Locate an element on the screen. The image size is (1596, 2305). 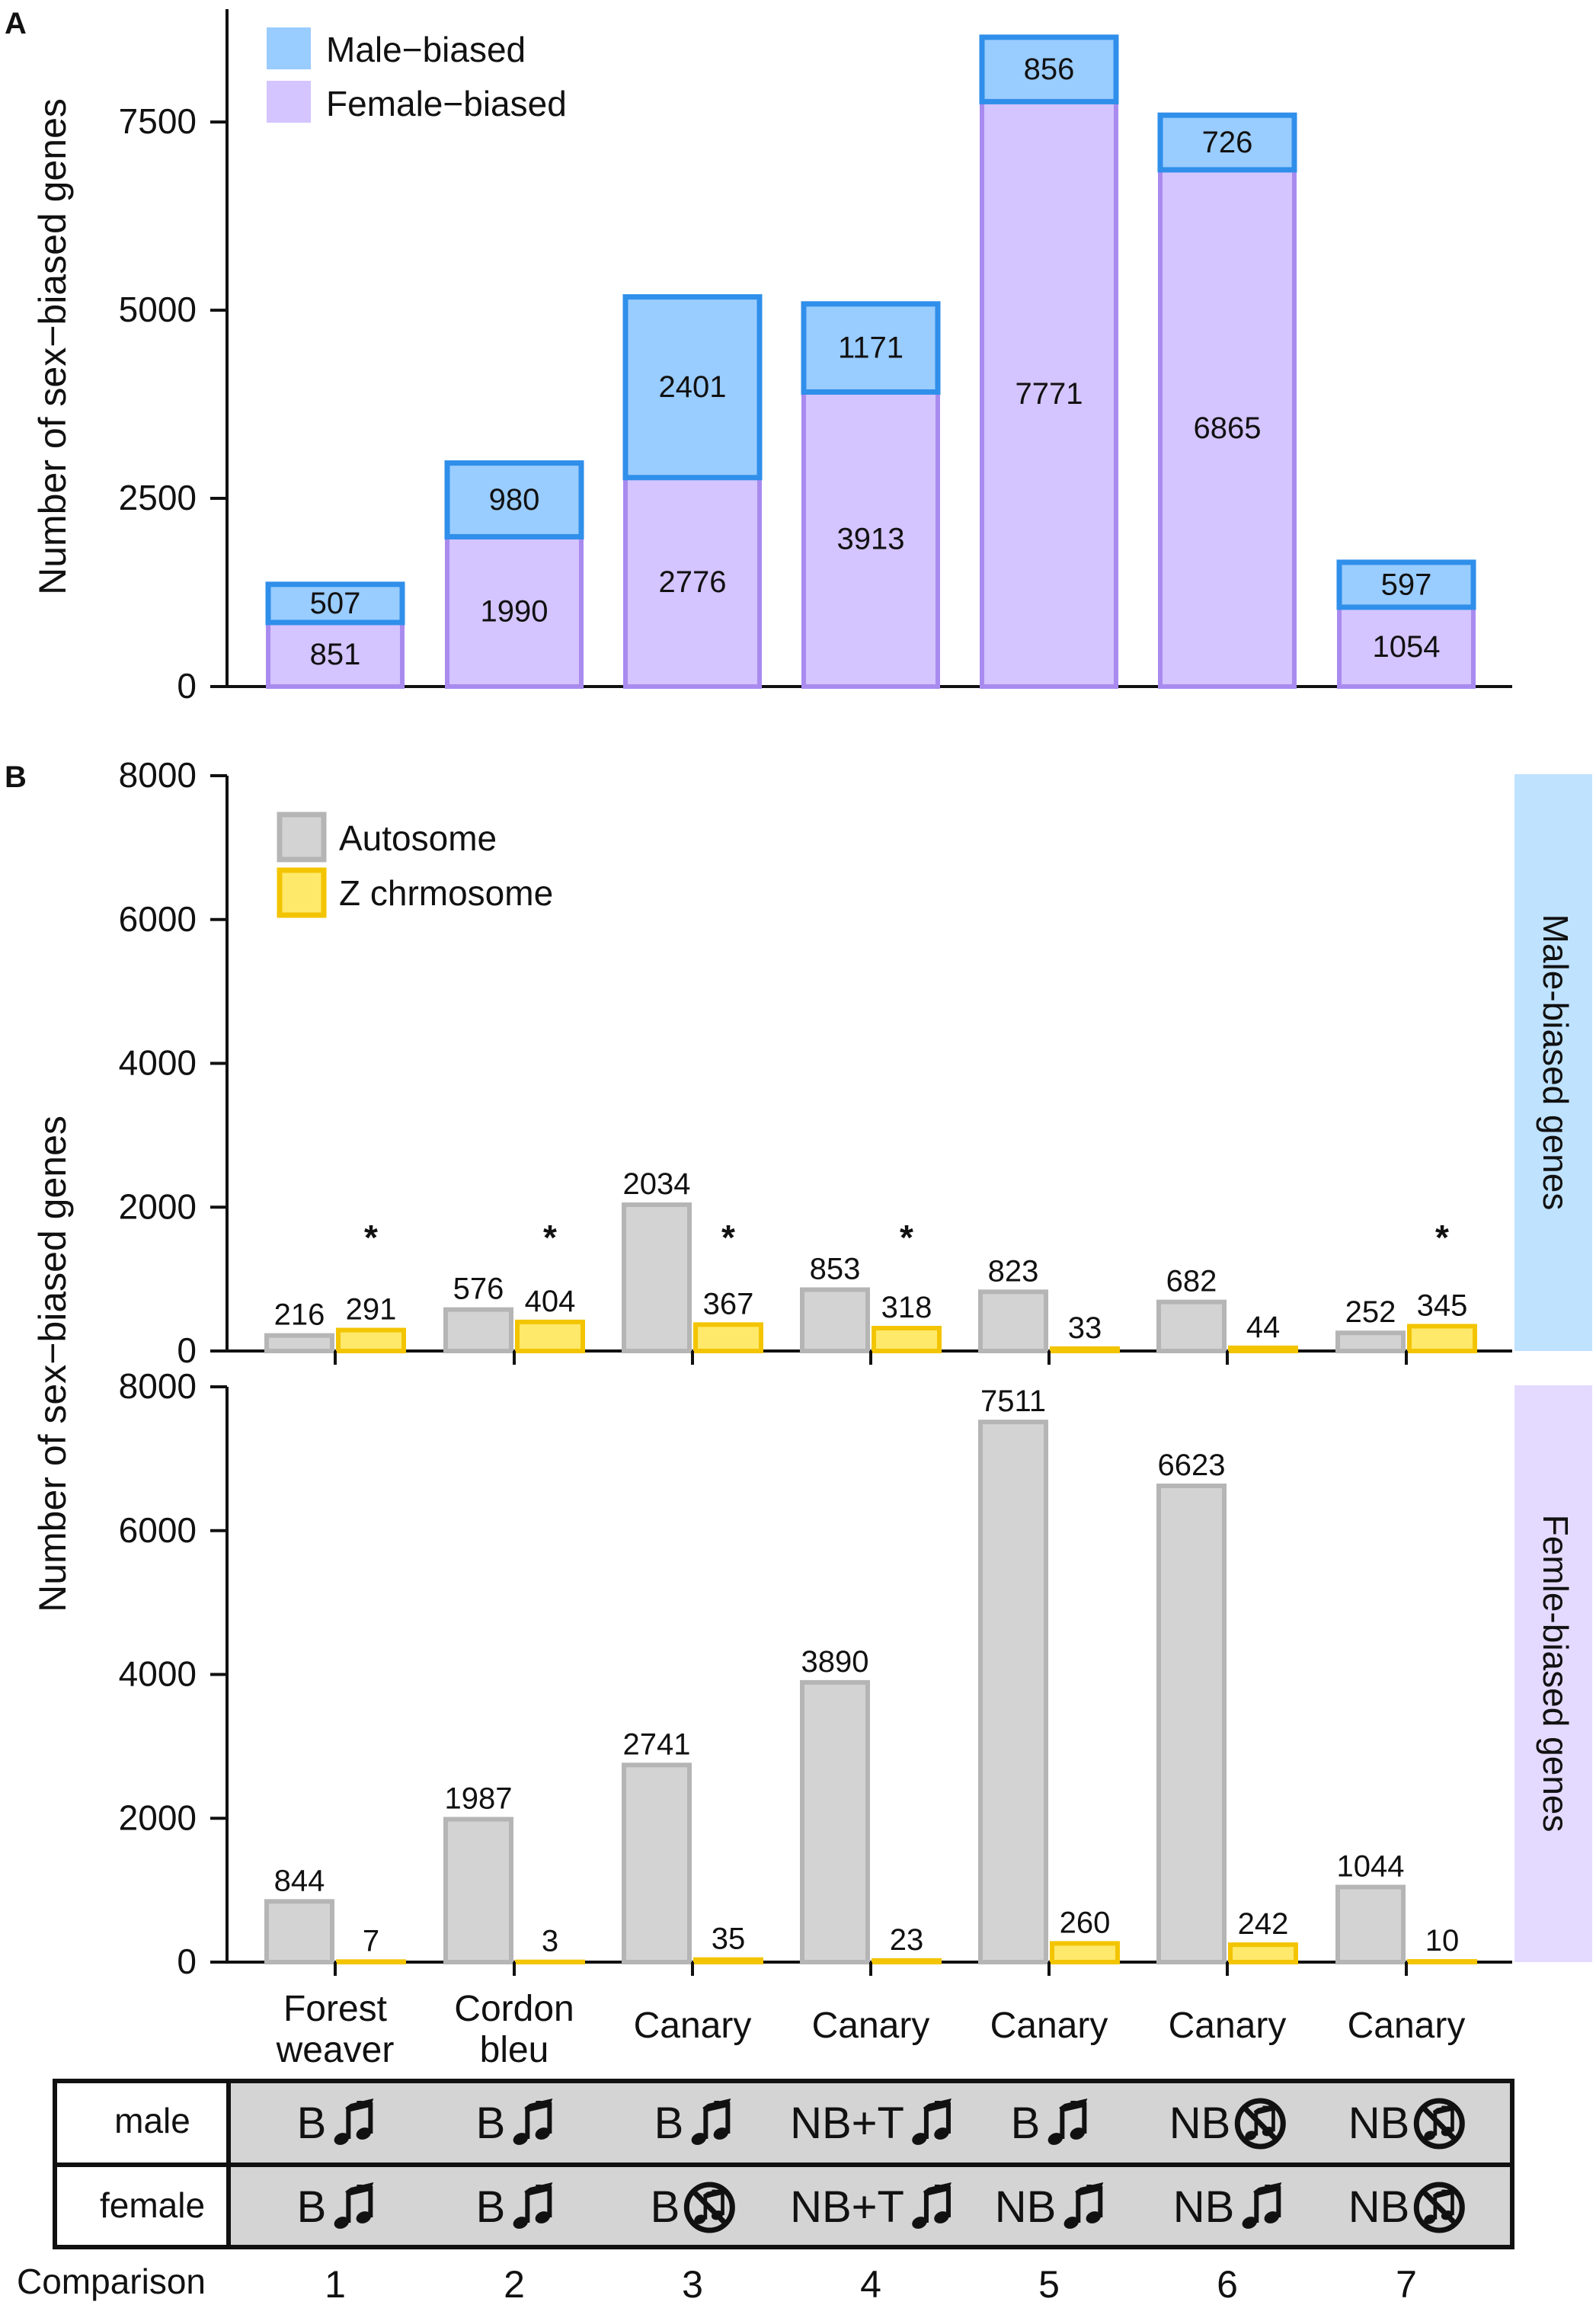
comparison-numbers: 1 2 3 4 5 6 7 is located at coordinates (871, 2284).